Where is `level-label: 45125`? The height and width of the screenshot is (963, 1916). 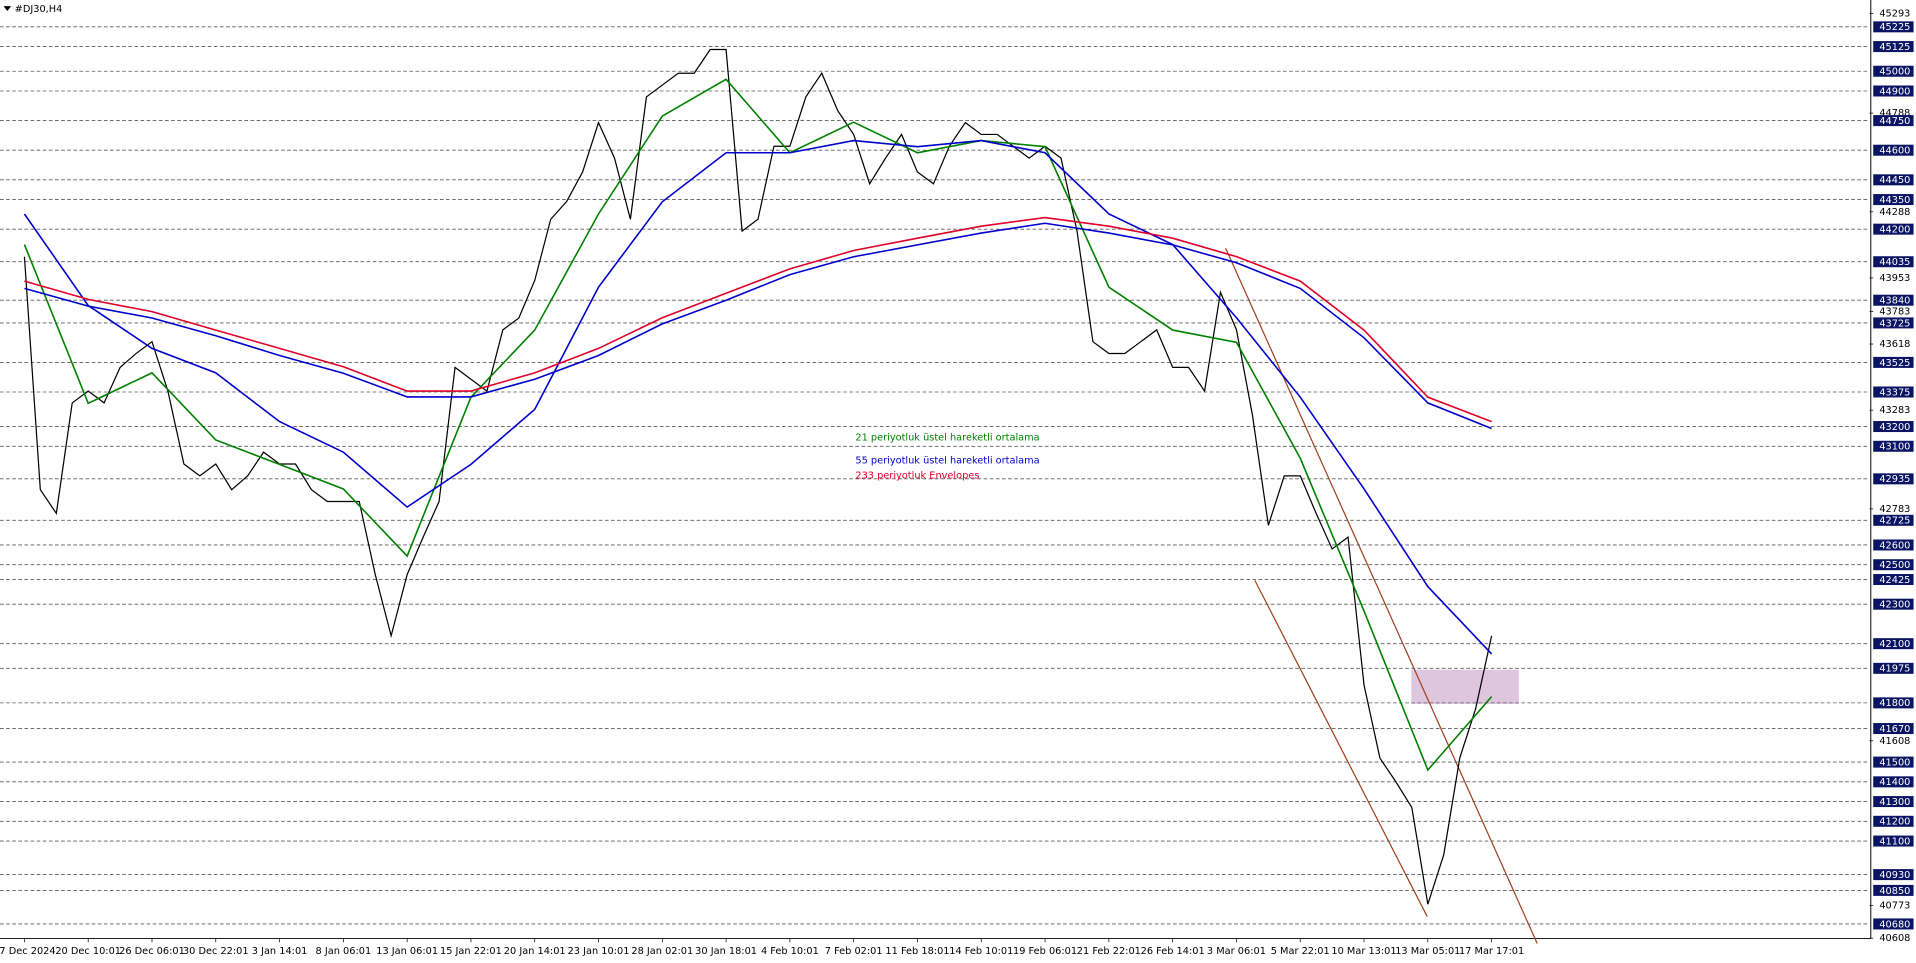
level-label: 45125 is located at coordinates (1894, 47).